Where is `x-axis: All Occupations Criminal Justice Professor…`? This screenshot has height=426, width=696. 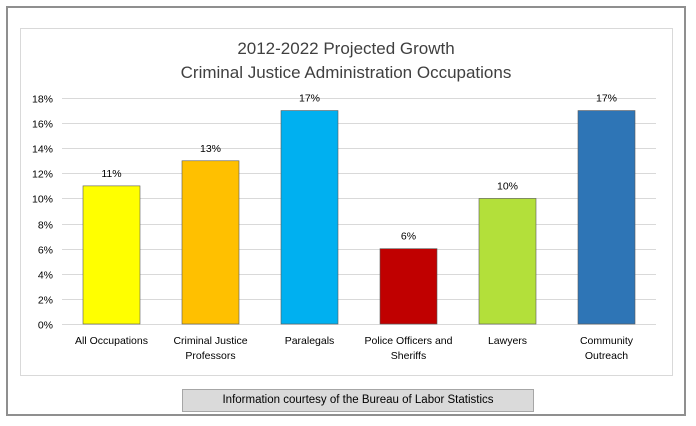
x-axis: All Occupations Criminal Justice Professor… is located at coordinates (354, 348).